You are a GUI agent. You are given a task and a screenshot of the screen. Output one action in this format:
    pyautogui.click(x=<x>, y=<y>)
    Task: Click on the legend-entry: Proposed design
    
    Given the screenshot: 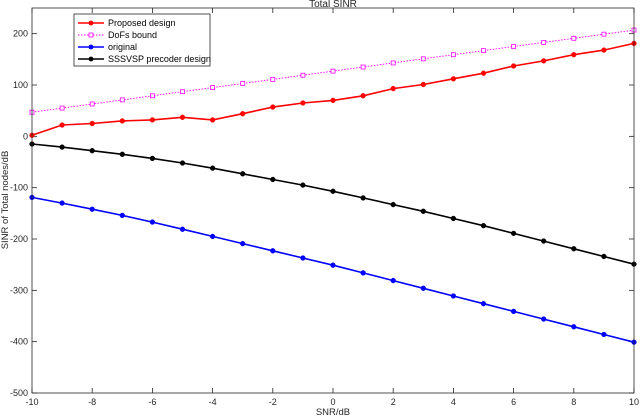 What is the action you would take?
    pyautogui.click(x=127, y=23)
    